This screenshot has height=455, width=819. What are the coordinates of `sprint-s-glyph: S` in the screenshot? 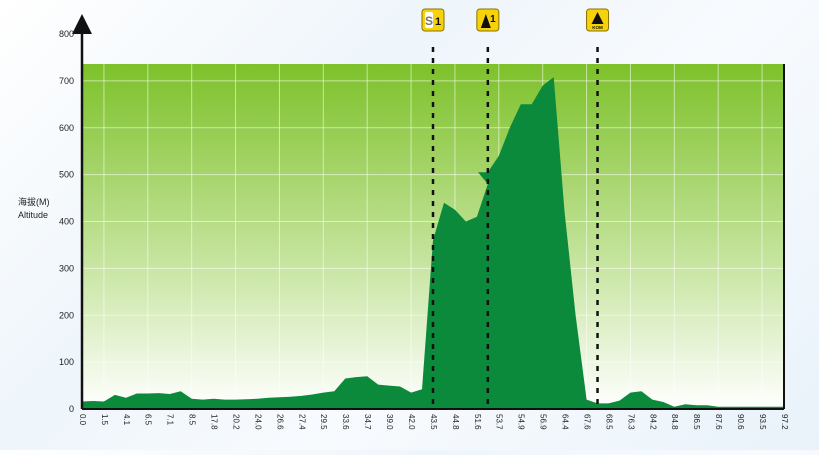 It's located at (429, 21).